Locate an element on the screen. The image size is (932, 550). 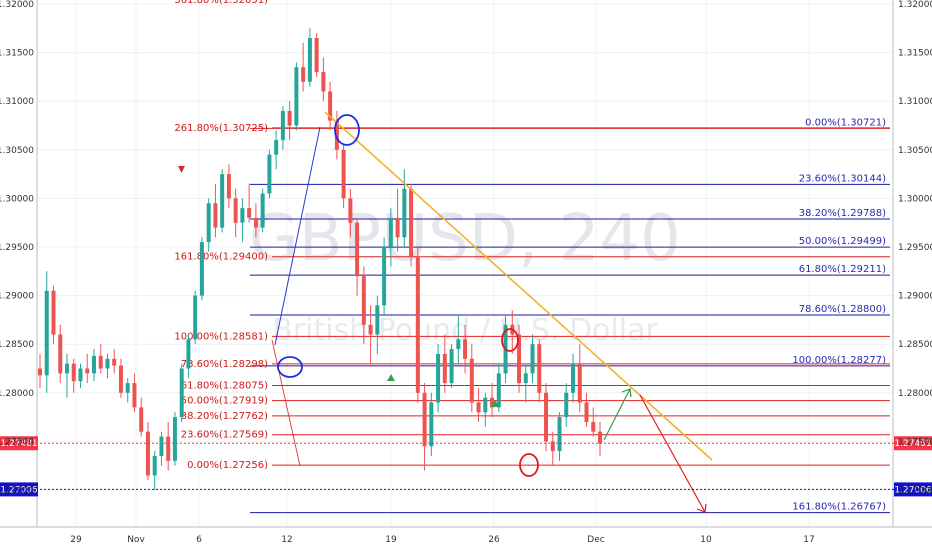
blue-fib-label: 23.60%(1.30144) is located at coordinates (842, 178).